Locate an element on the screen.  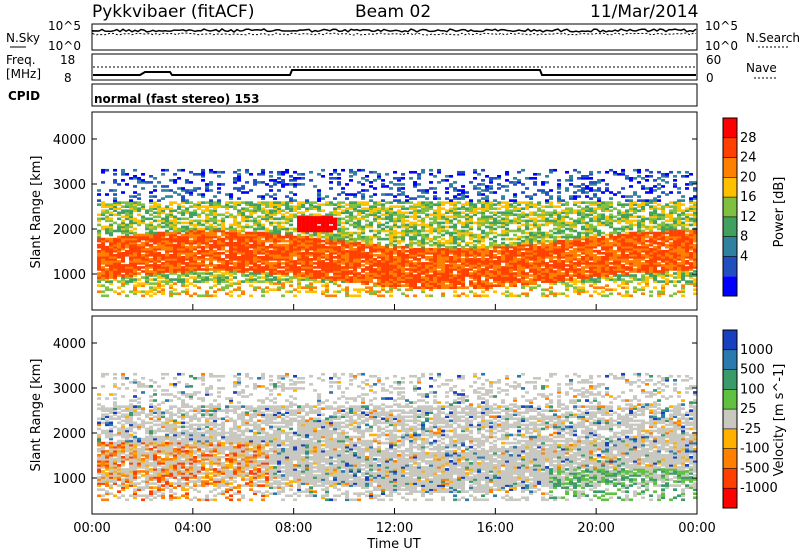
nave-tick-top: 60 is located at coordinates (713, 60).